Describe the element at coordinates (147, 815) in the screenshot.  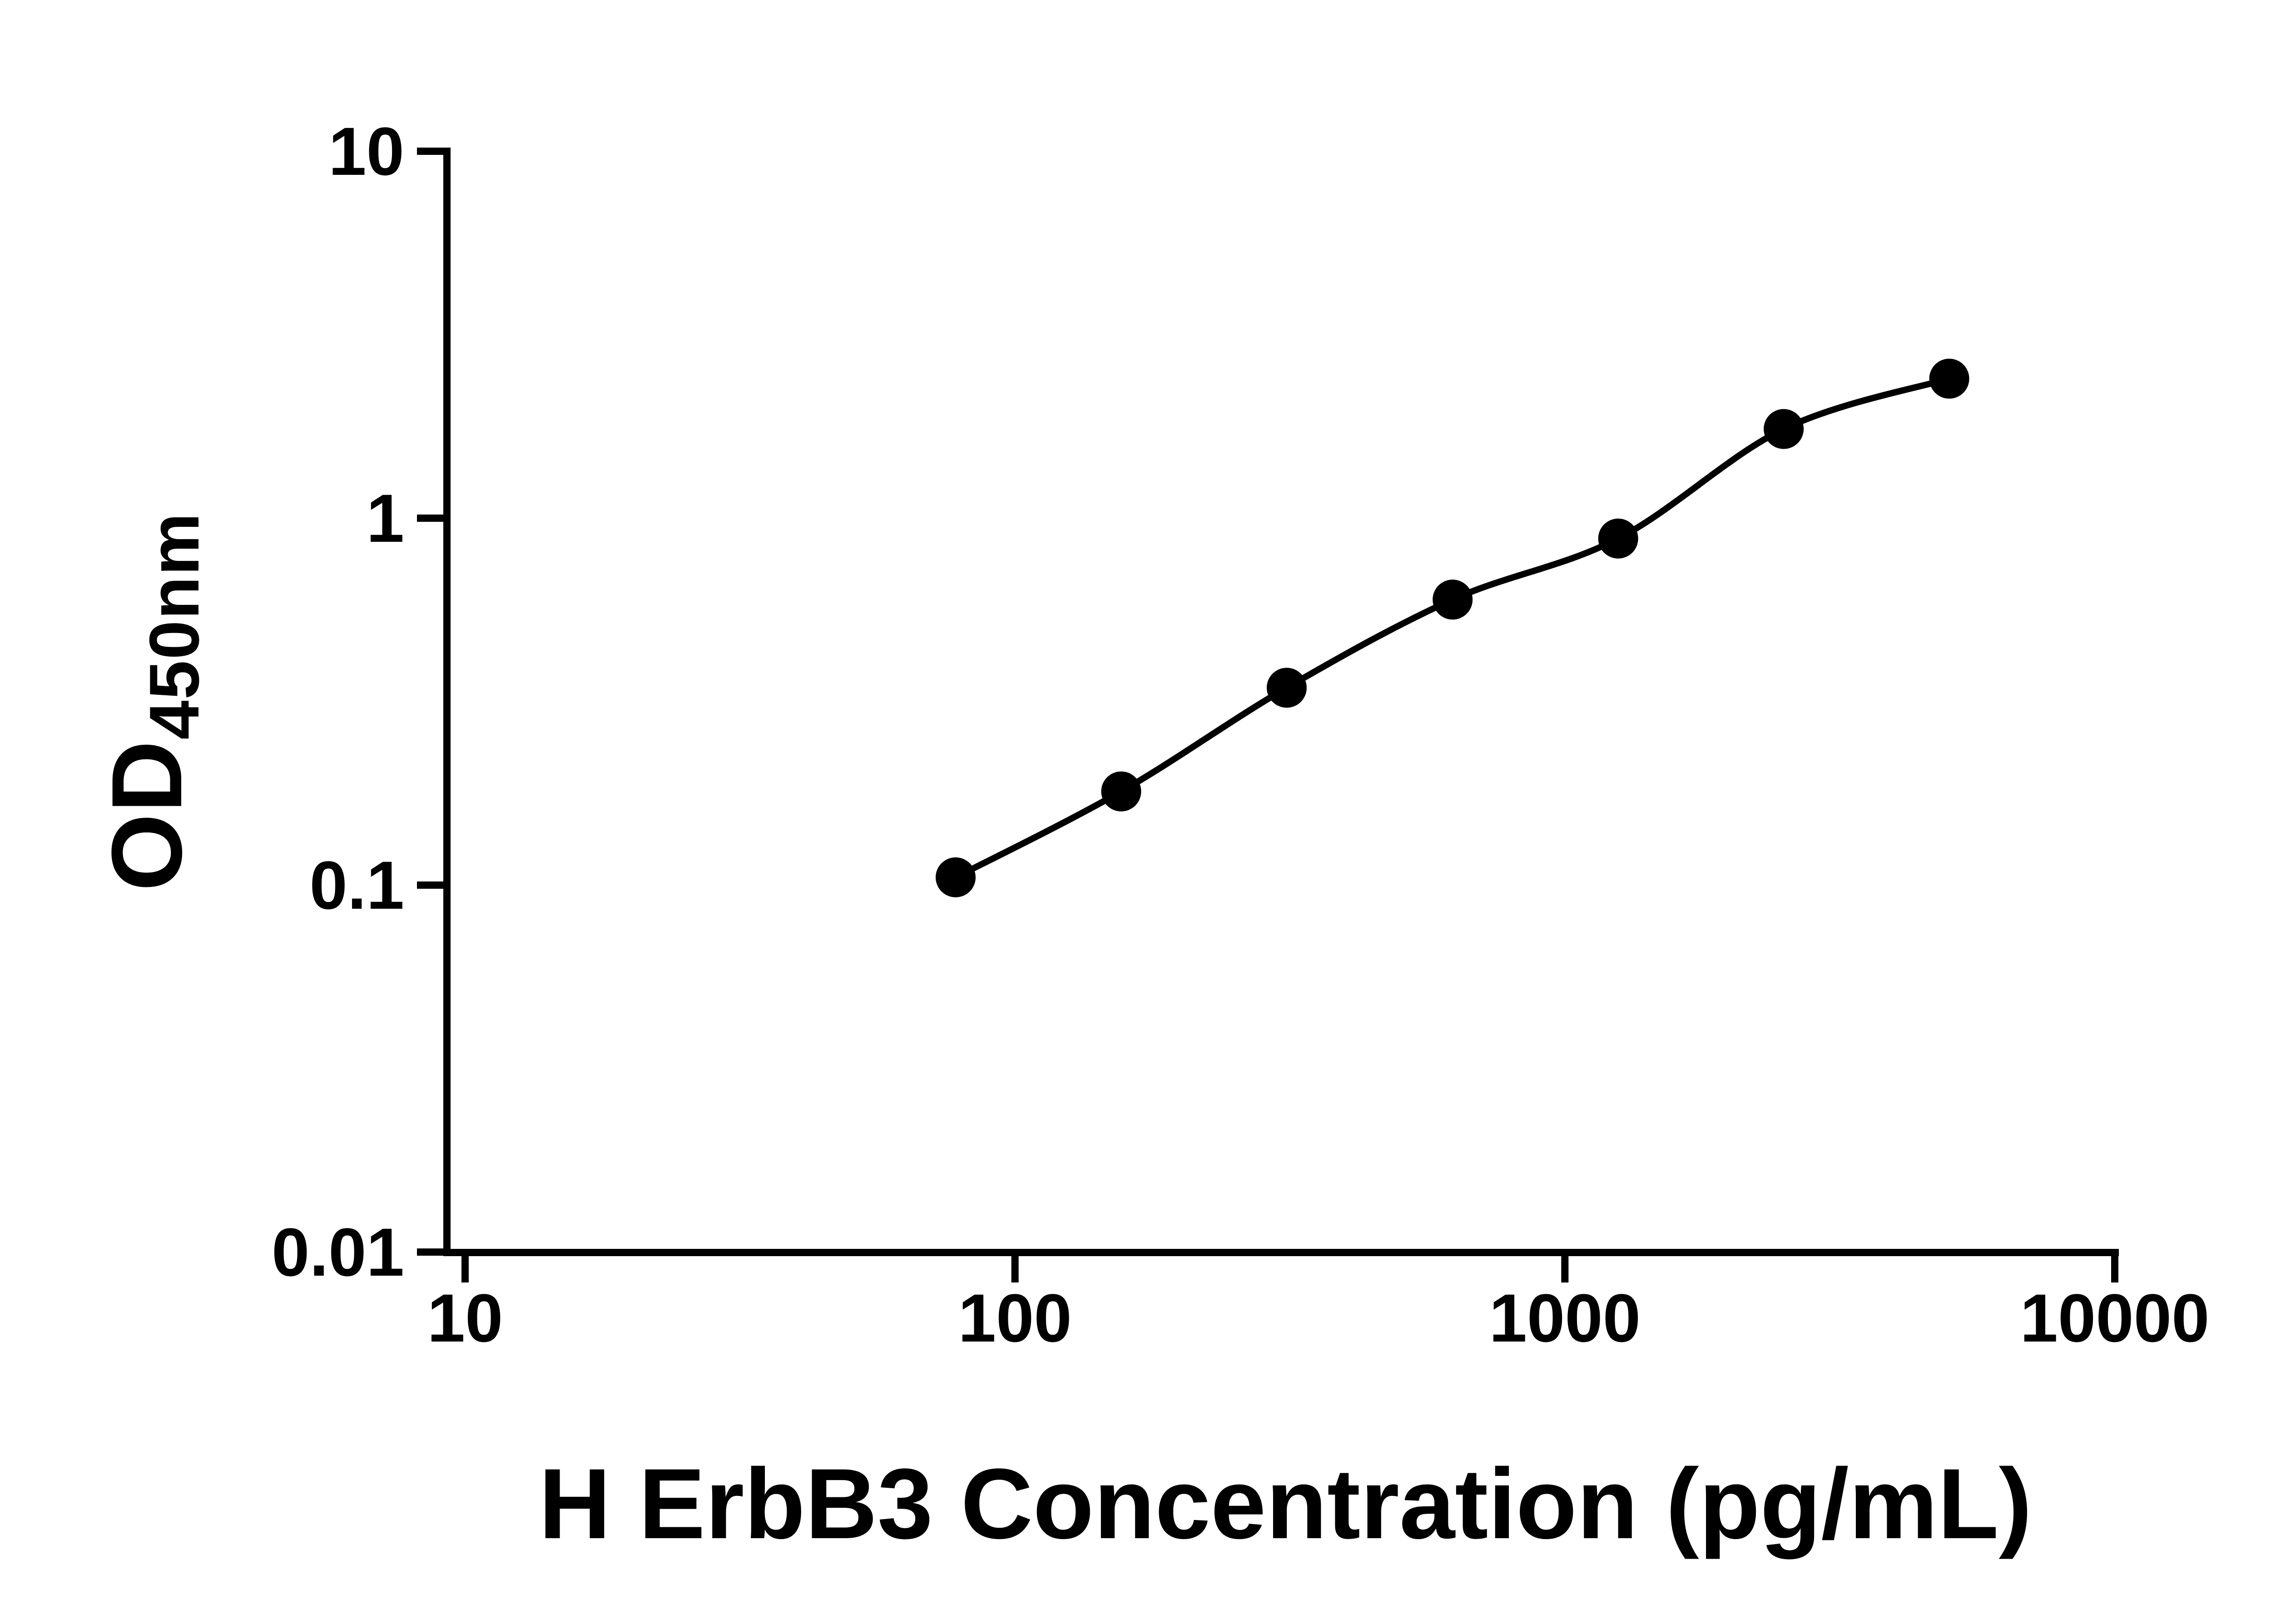
I see `y-axis-title-main: OD` at that location.